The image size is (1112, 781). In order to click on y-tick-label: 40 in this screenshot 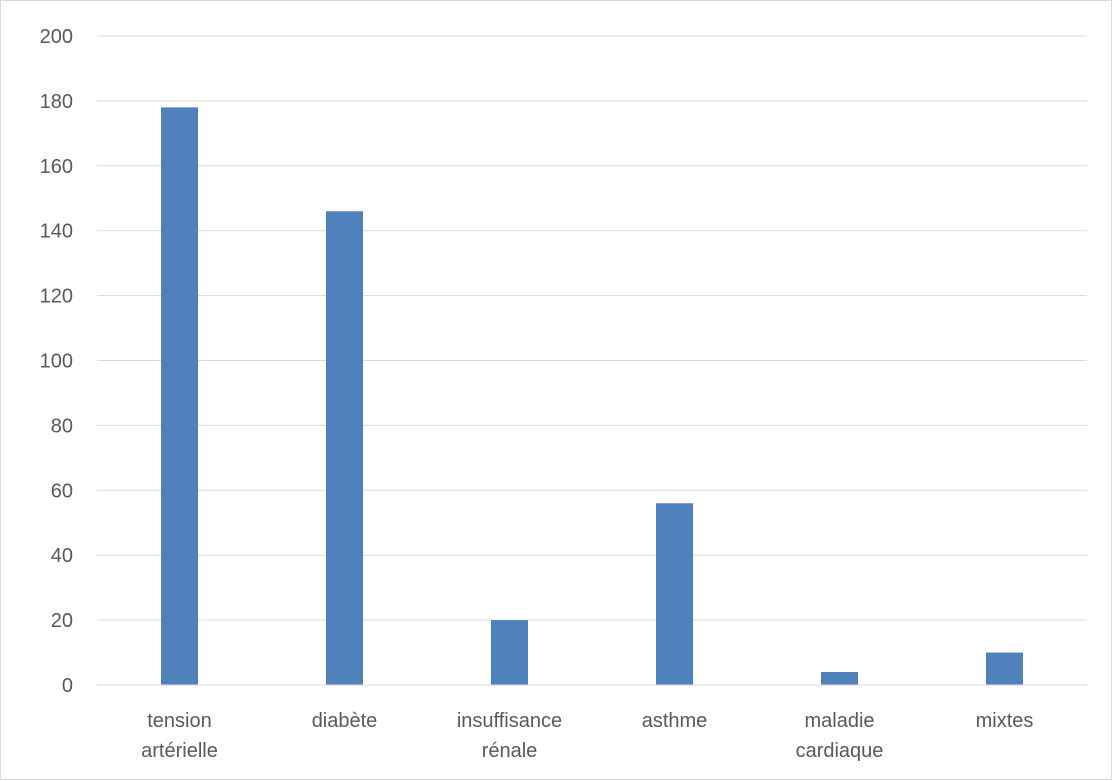, I will do `click(62, 556)`.